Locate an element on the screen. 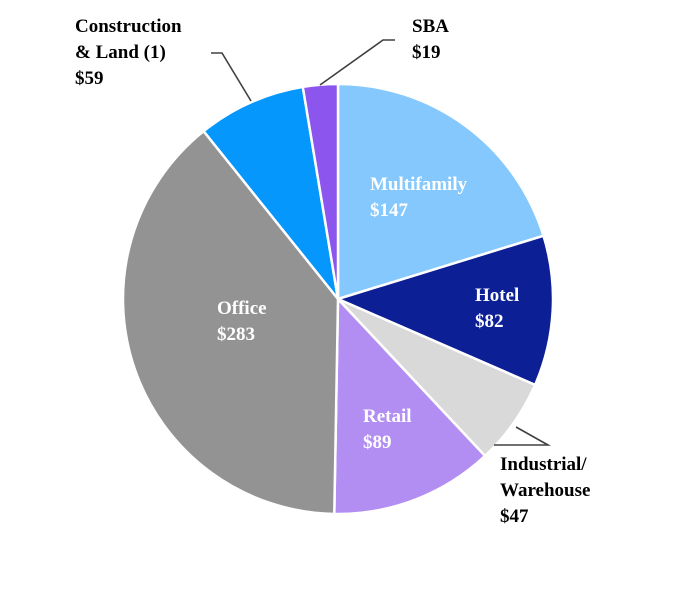  slice-label-line: $82 is located at coordinates (489, 321).